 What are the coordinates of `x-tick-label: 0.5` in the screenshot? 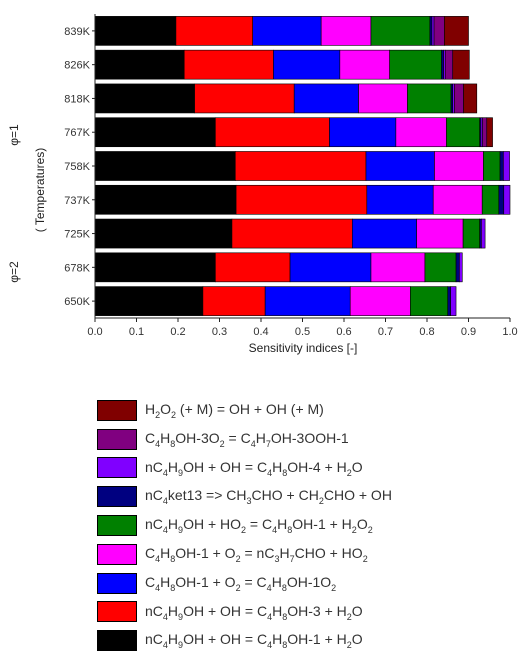 It's located at (302, 332).